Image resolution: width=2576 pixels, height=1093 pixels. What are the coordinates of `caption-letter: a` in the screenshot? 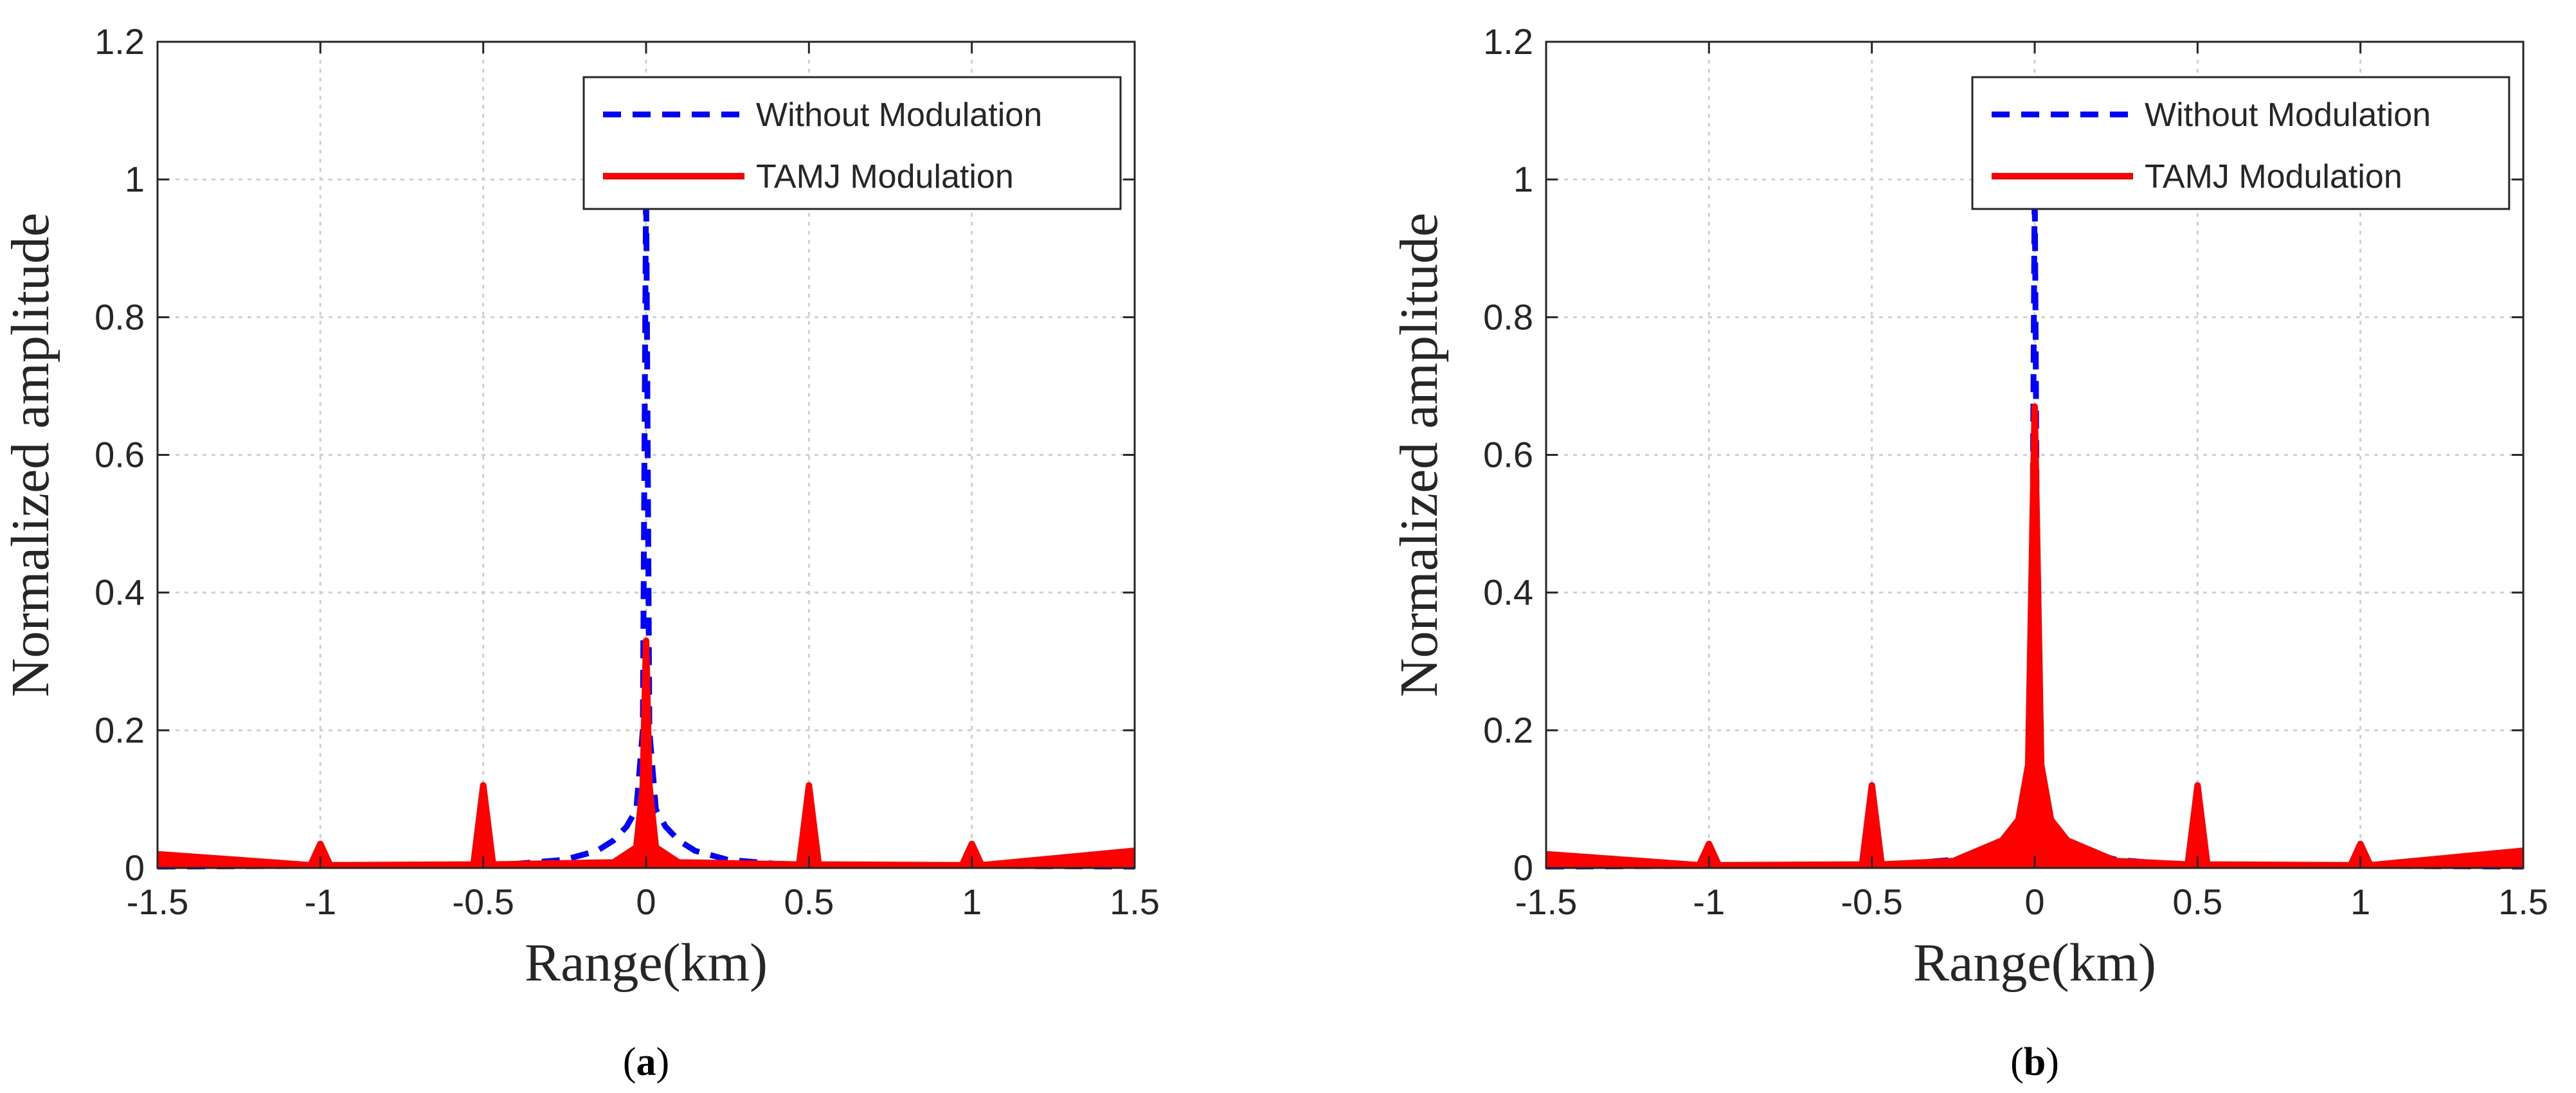 It's located at (646, 1062).